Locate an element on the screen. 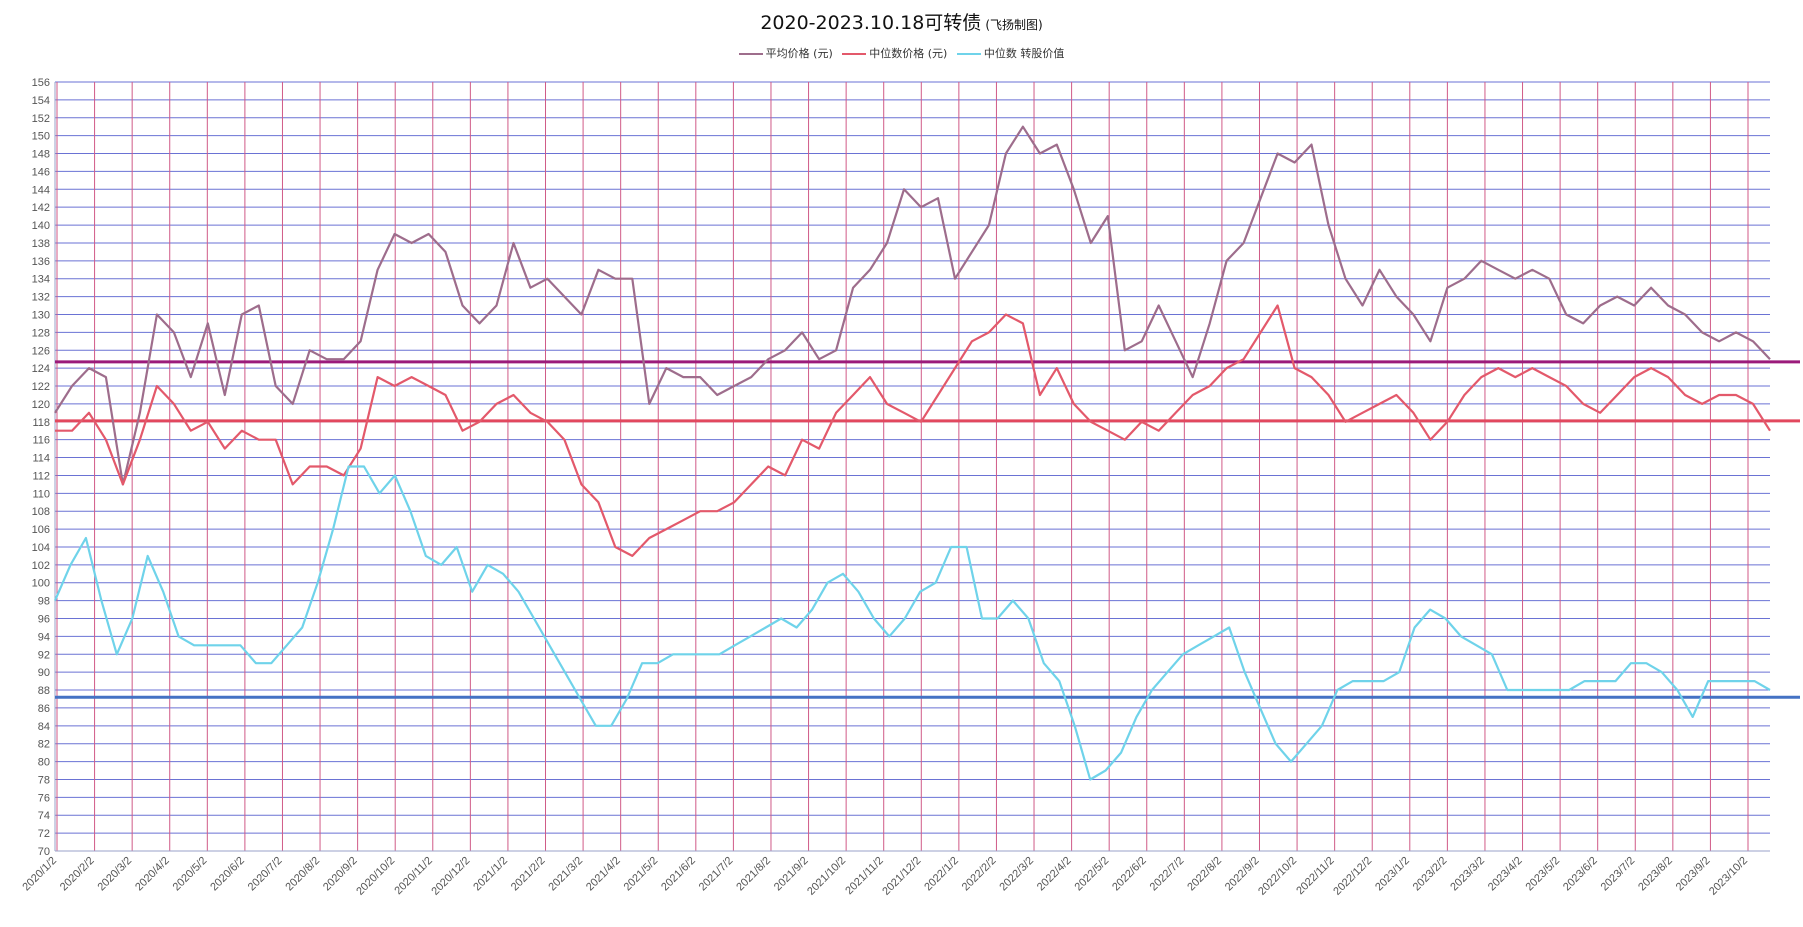 This screenshot has height=927, width=1803. y-tick-label: 82 is located at coordinates (44, 745).